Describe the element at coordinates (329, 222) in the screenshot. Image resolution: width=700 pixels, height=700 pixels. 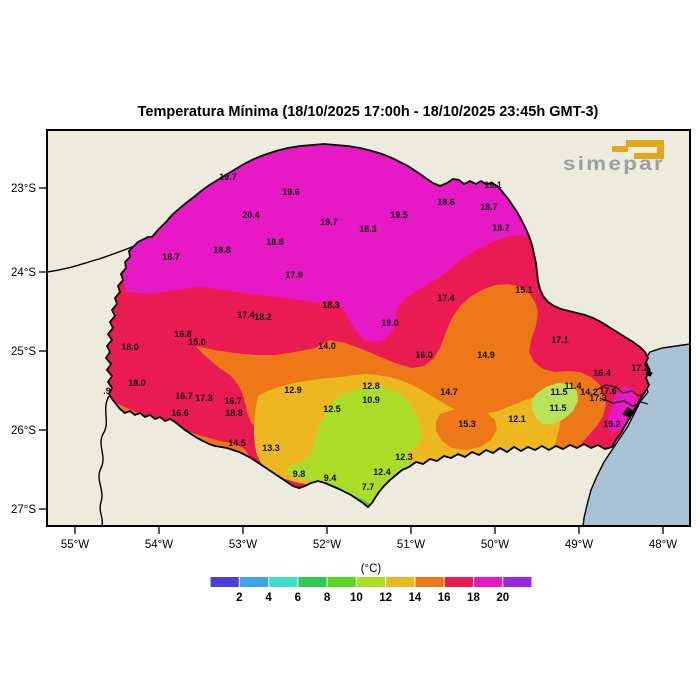
I see `temp-label: 19.7` at that location.